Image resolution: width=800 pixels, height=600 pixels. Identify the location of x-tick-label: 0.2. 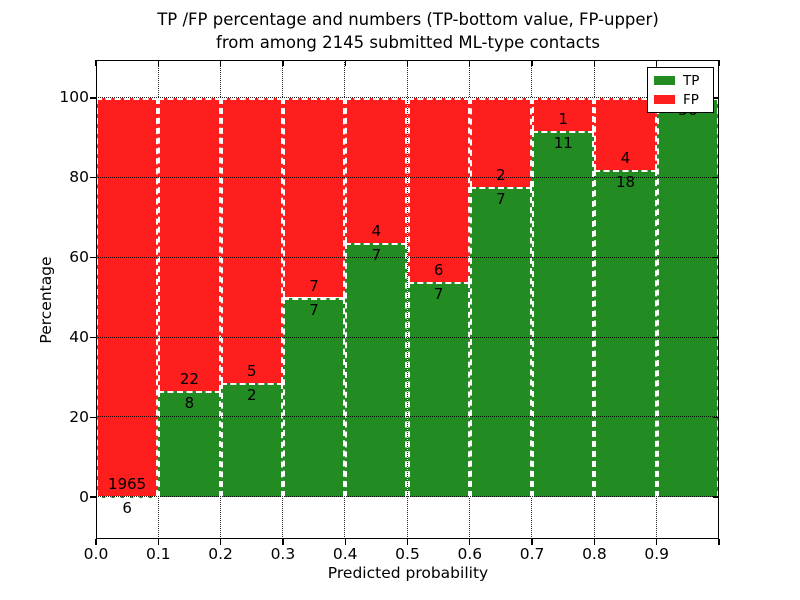
(220, 554).